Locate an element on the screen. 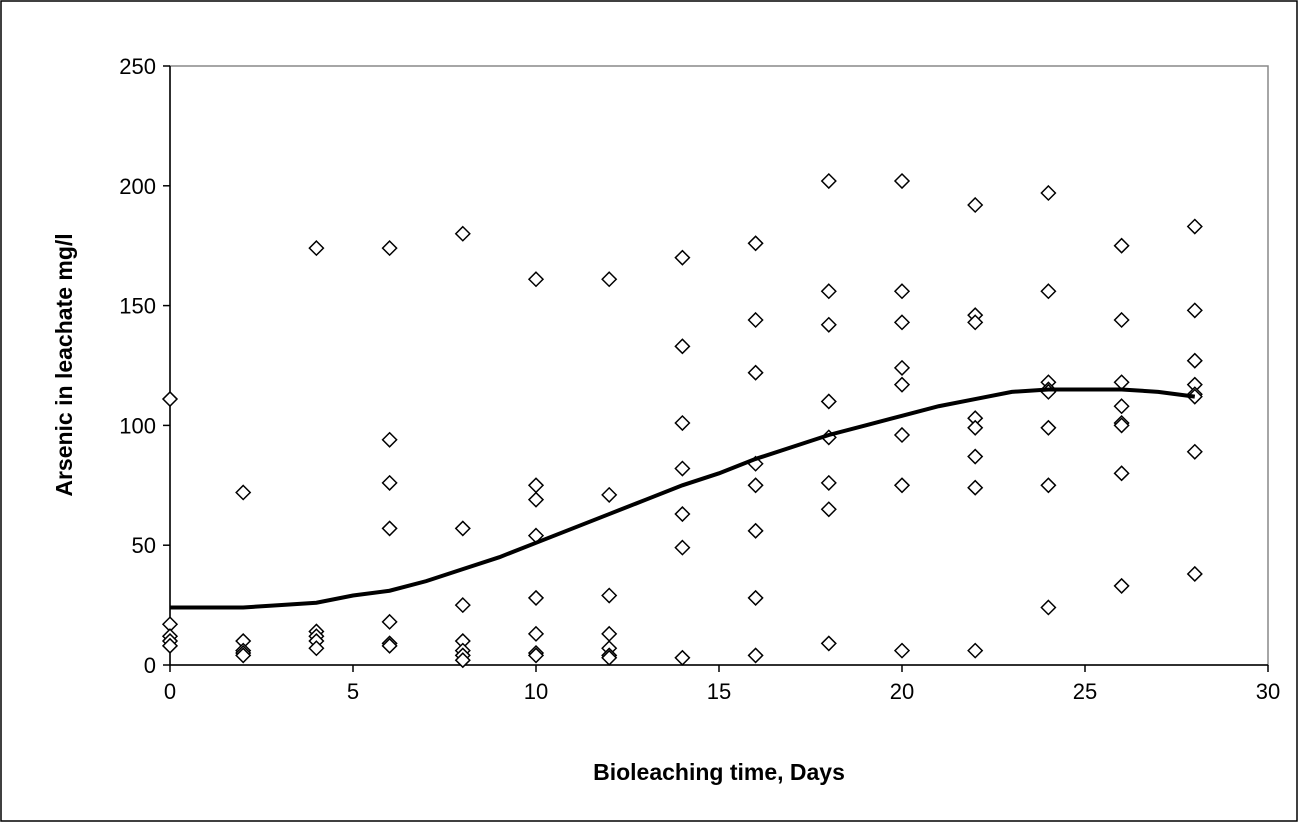  x-tick-label: 0 is located at coordinates (170, 691).